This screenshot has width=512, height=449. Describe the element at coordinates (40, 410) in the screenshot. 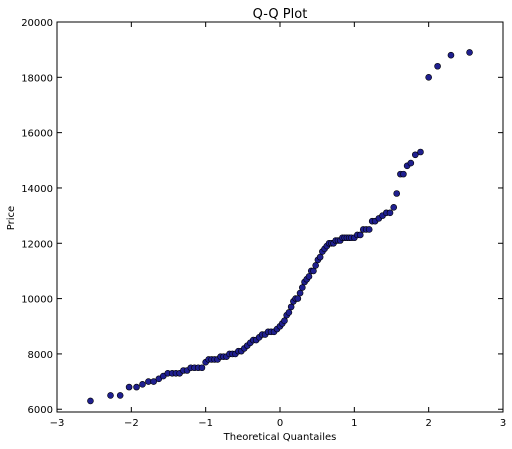

I see `y-tick-label: 6000` at that location.